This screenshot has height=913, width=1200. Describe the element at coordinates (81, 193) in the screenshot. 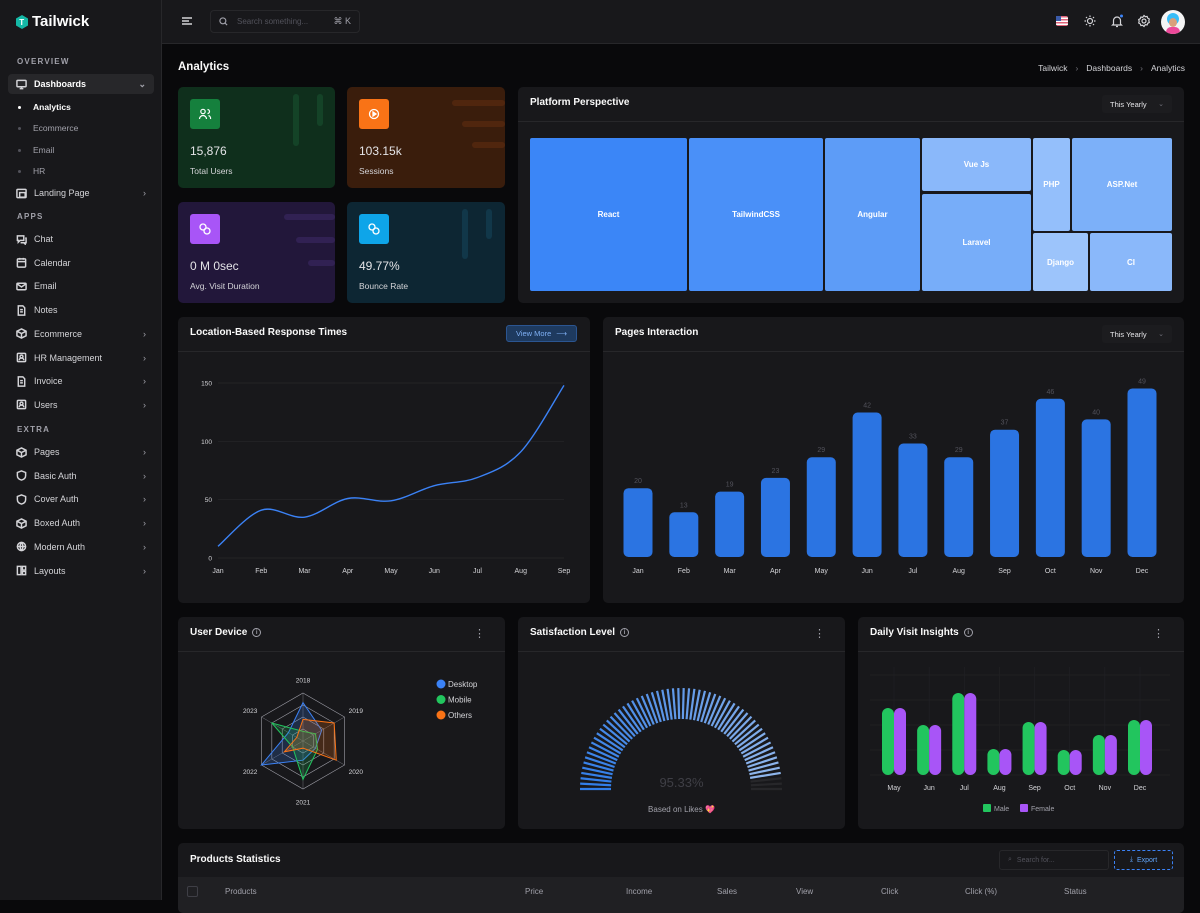

I see `sidebar-item-landing-page: Landing Page›` at that location.